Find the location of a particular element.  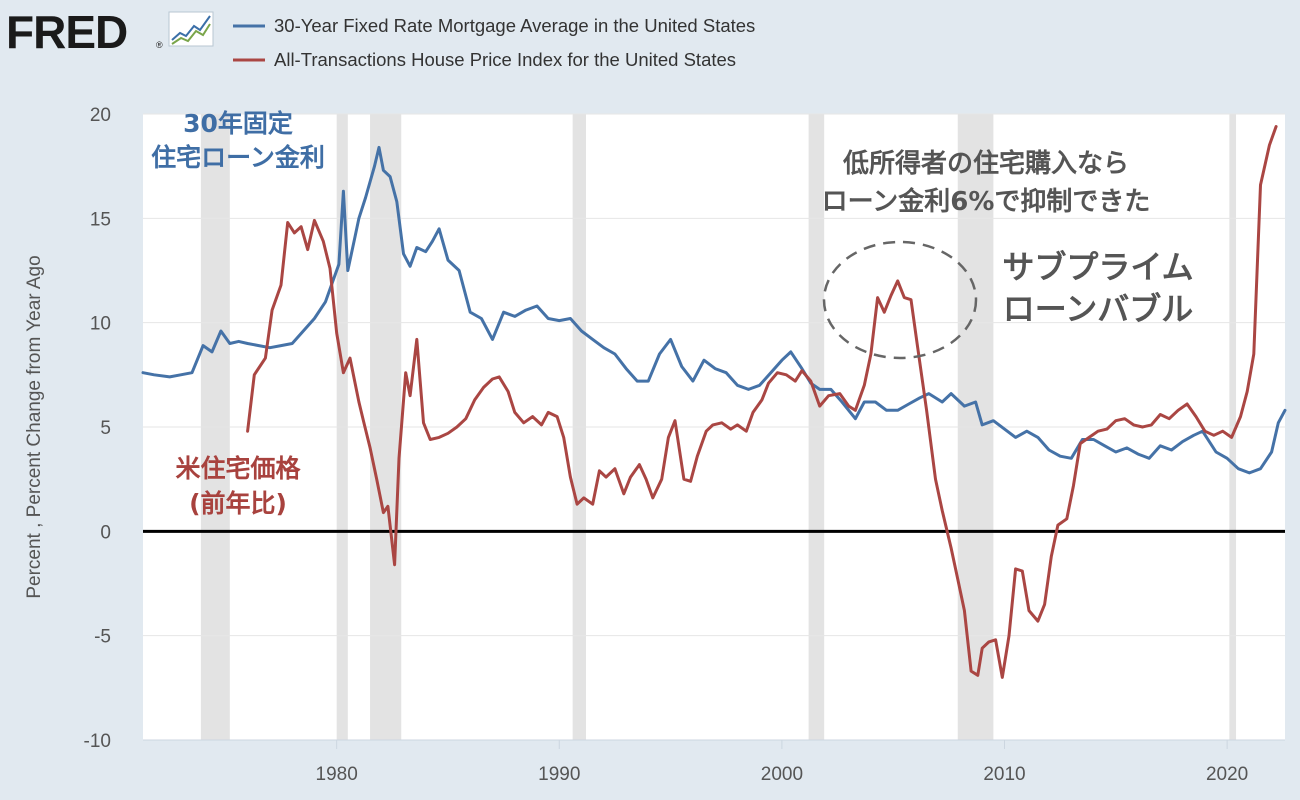

x-tick-label: 1980 is located at coordinates (337, 774).